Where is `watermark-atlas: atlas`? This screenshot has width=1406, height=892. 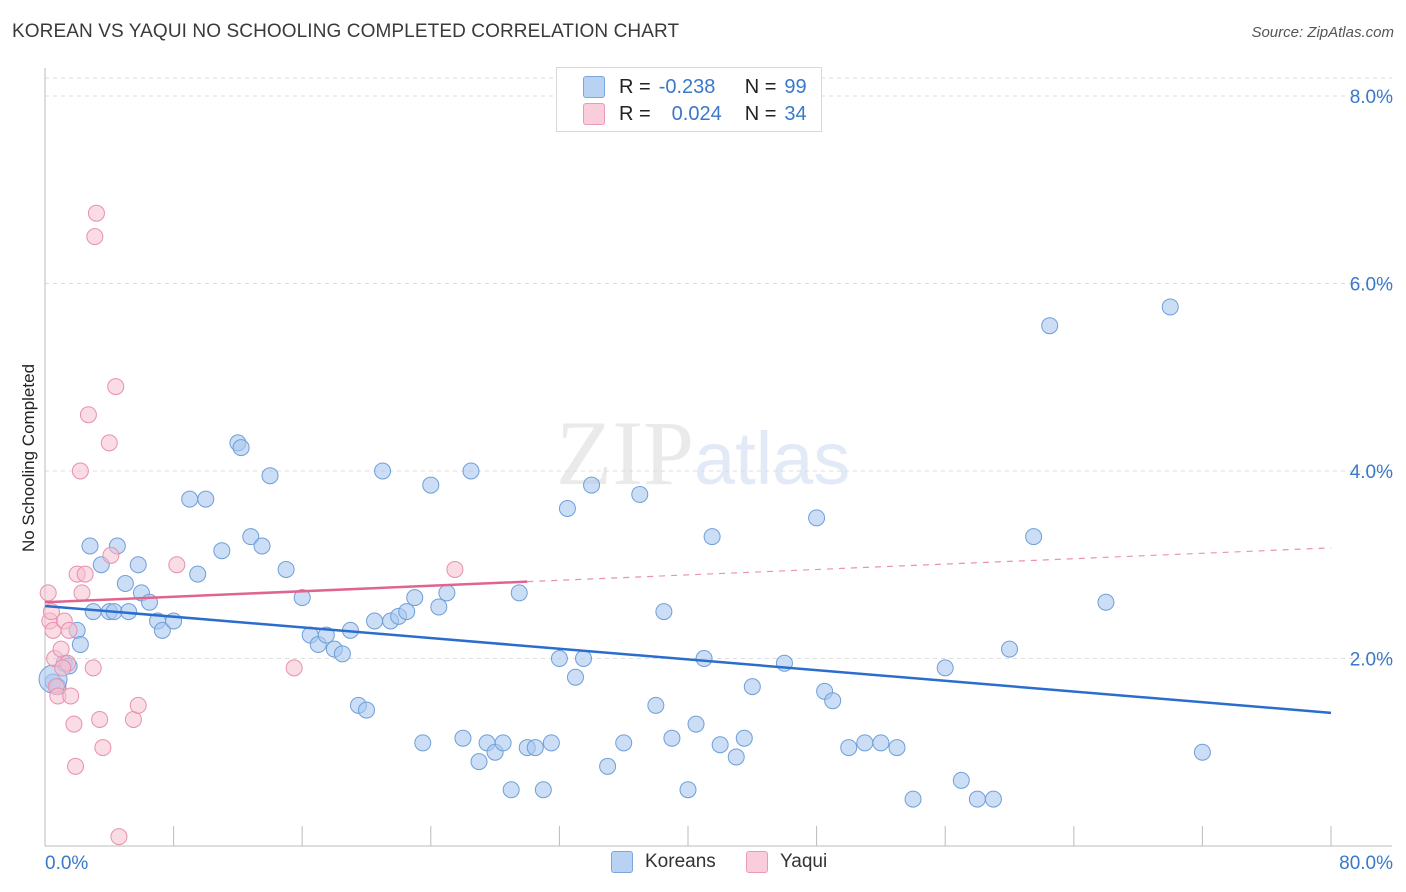
watermark-atlas: atlas is located at coordinates (772, 458).